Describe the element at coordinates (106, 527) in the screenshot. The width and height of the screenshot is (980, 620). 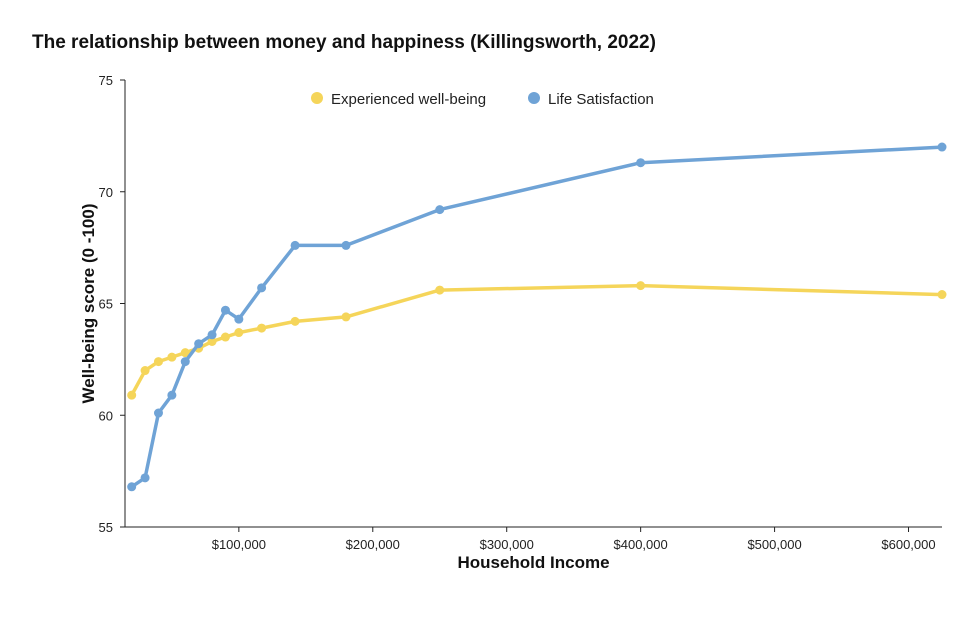
I see `y-tick-label: 55` at that location.